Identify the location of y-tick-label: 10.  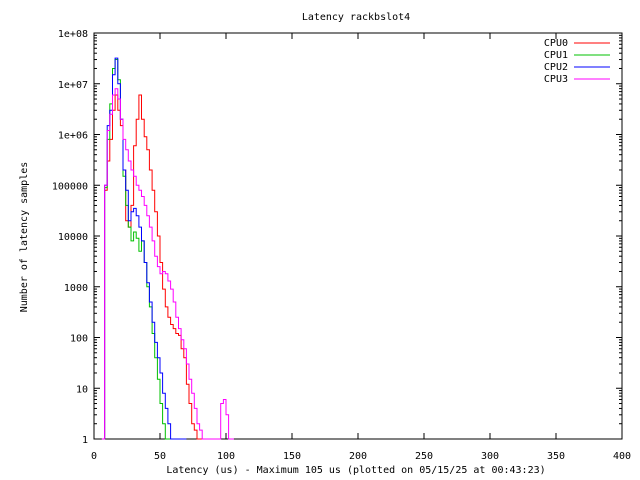
(82, 389).